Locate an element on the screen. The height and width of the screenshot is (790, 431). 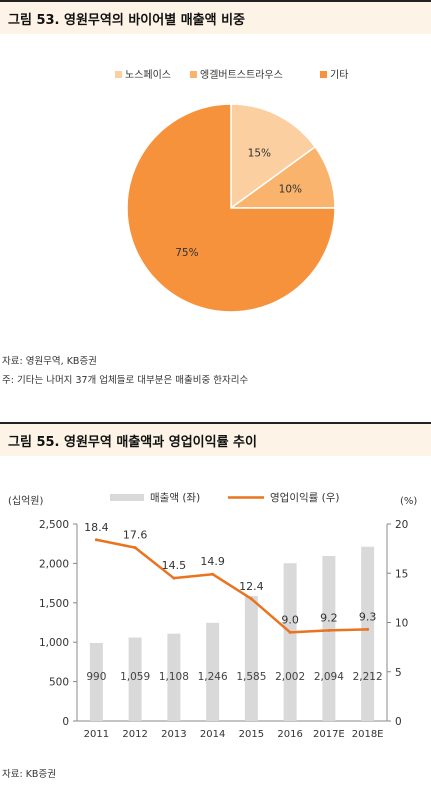
right-axis-tick-label: 15 is located at coordinates (401, 574).